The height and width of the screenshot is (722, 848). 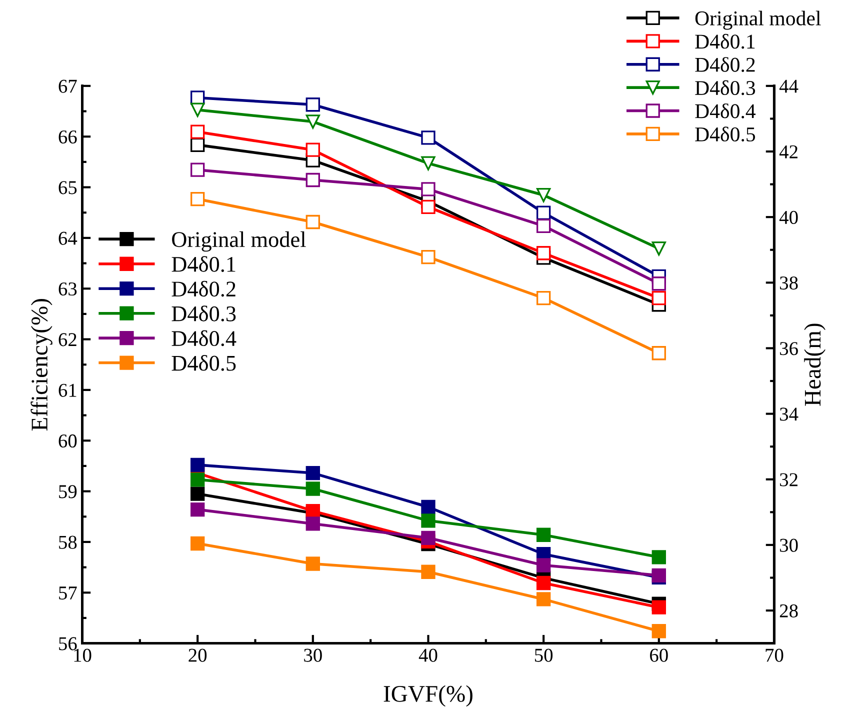 What do you see at coordinates (67, 390) in the screenshot?
I see `y-tick-label: 61` at bounding box center [67, 390].